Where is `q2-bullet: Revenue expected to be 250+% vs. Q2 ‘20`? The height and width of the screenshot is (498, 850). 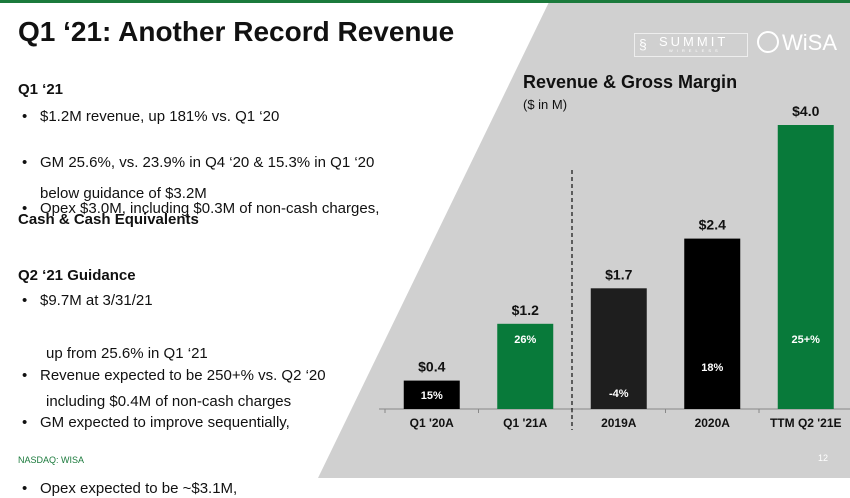 q2-bullet: Revenue expected to be 250+% vs. Q2 ‘20 is located at coordinates (434, 376).